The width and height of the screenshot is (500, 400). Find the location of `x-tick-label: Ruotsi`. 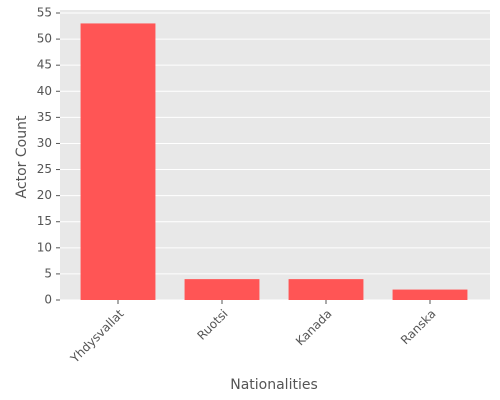

x-tick-label: Ruotsi is located at coordinates (213, 325).